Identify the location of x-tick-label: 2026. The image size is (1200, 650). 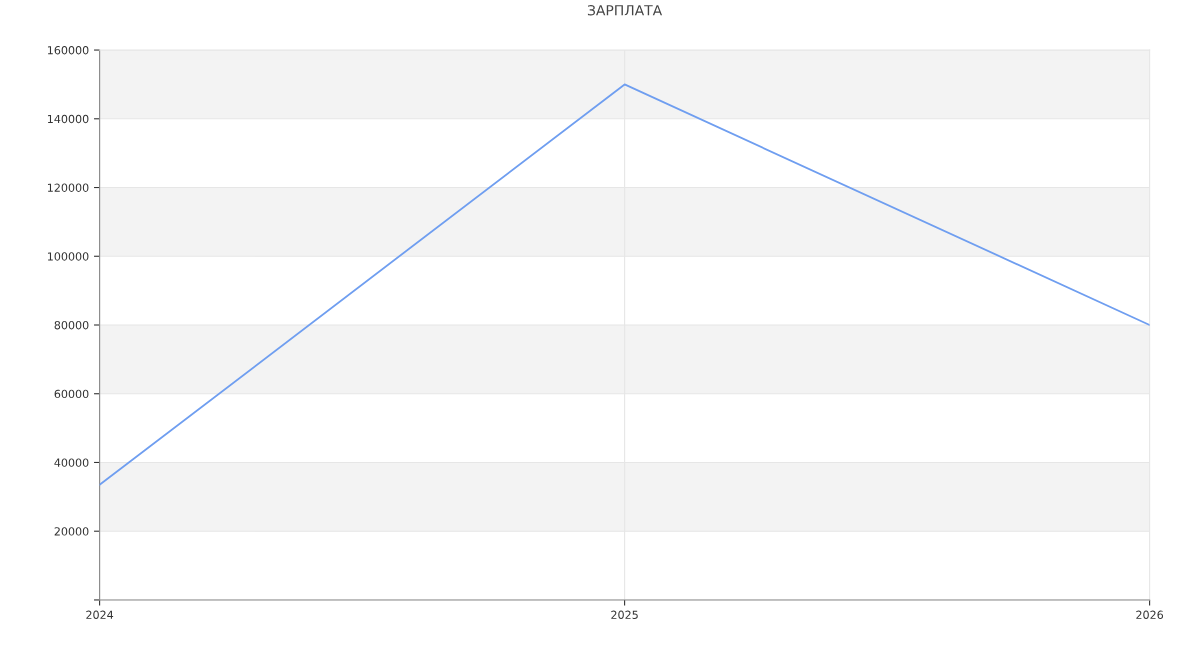
(1150, 614).